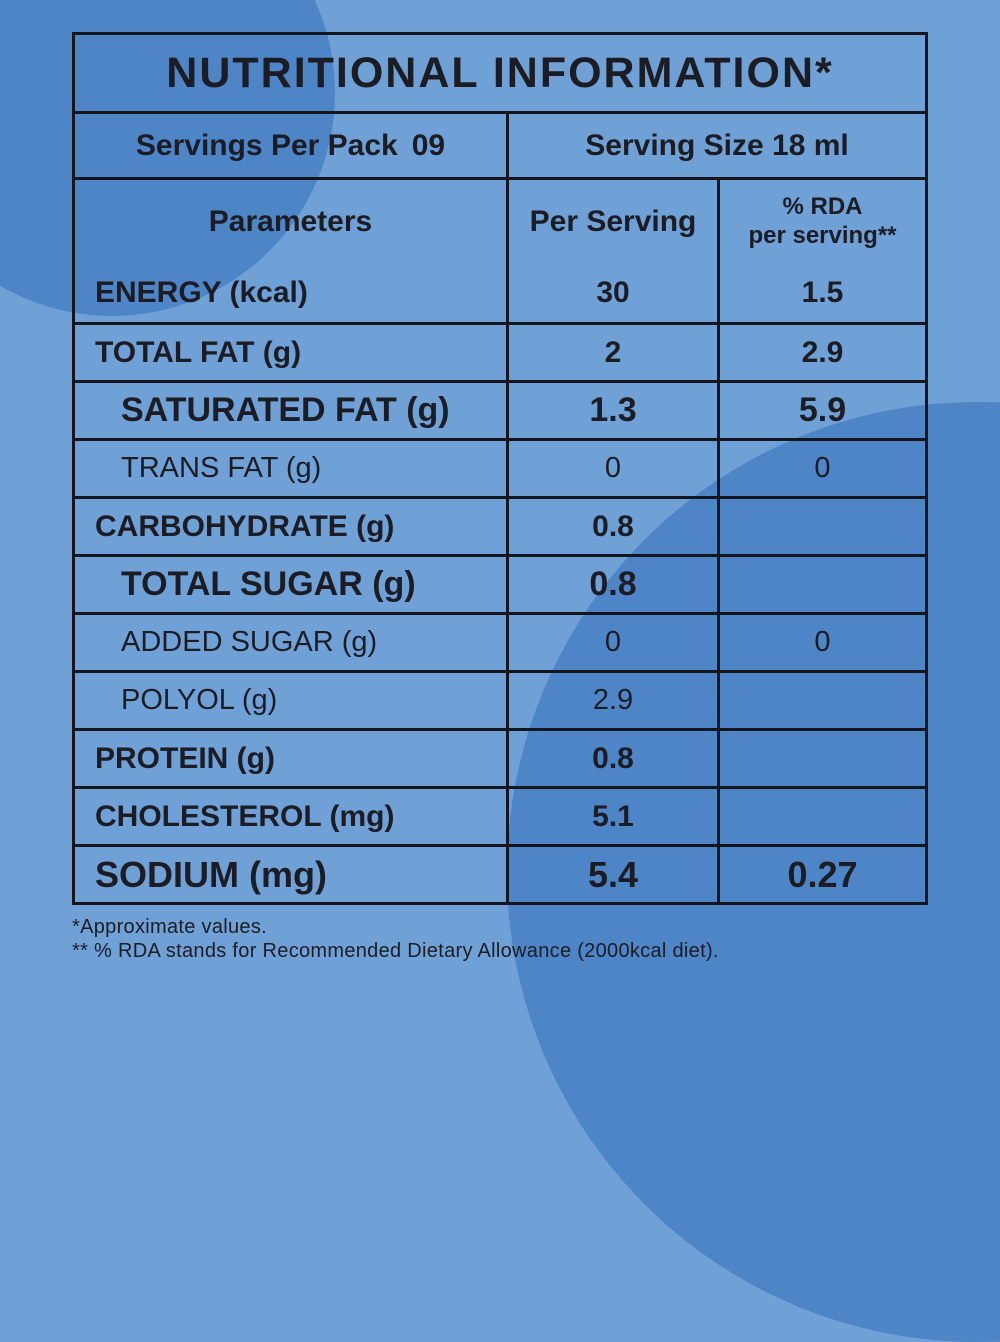 This screenshot has width=1000, height=1342. What do you see at coordinates (292, 642) in the screenshot?
I see `row-label: ADDED SUGAR (g)` at bounding box center [292, 642].